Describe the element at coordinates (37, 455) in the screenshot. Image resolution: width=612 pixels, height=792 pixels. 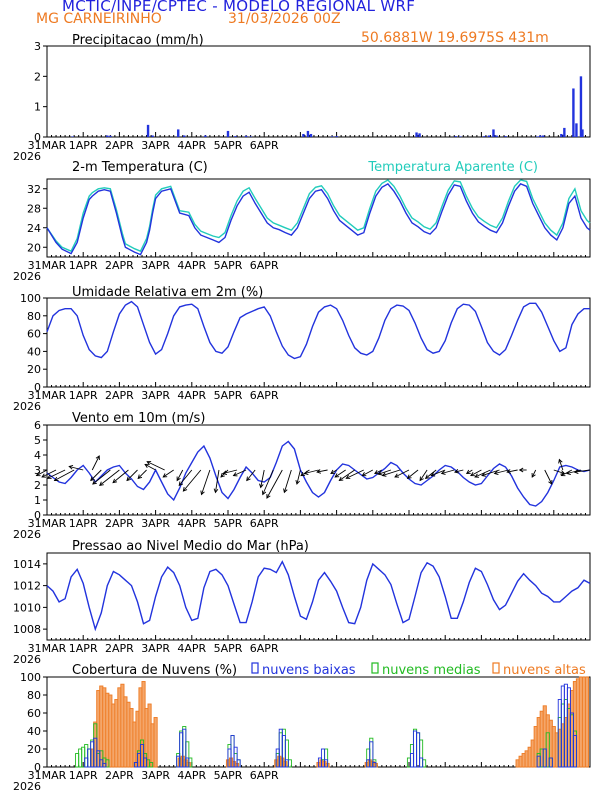
I see `y-tick-label: 4` at that location.